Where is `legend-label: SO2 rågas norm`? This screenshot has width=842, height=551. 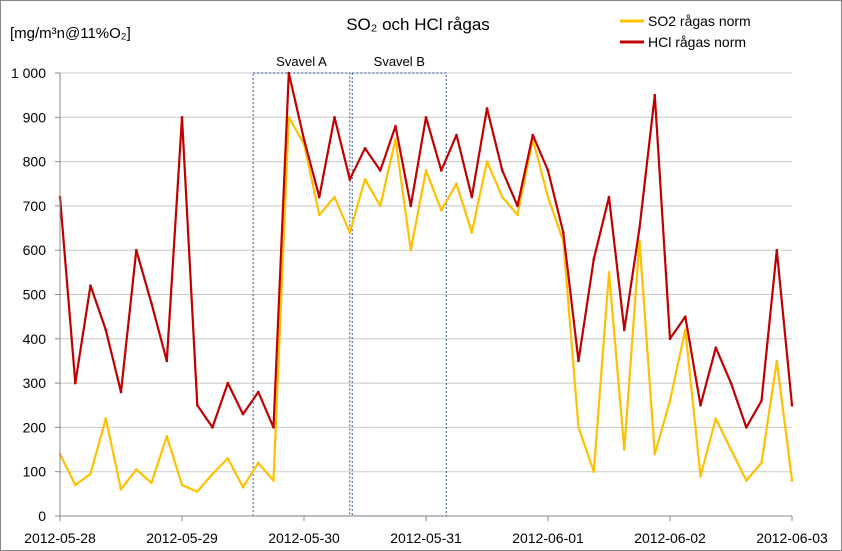 legend-label: SO2 rågas norm is located at coordinates (699, 21).